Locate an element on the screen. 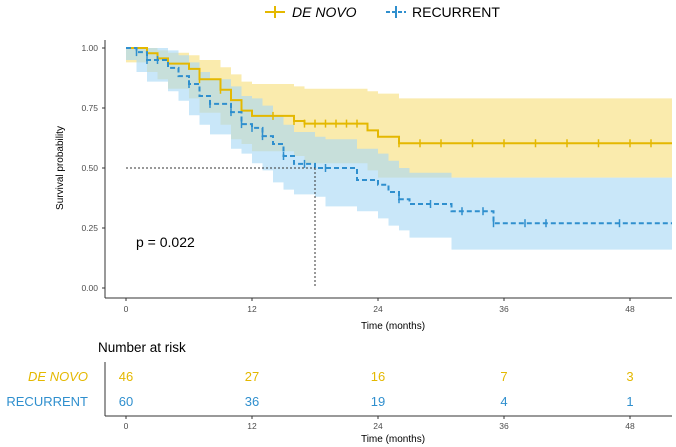  risk-x-tick-label: 0 is located at coordinates (126, 426).